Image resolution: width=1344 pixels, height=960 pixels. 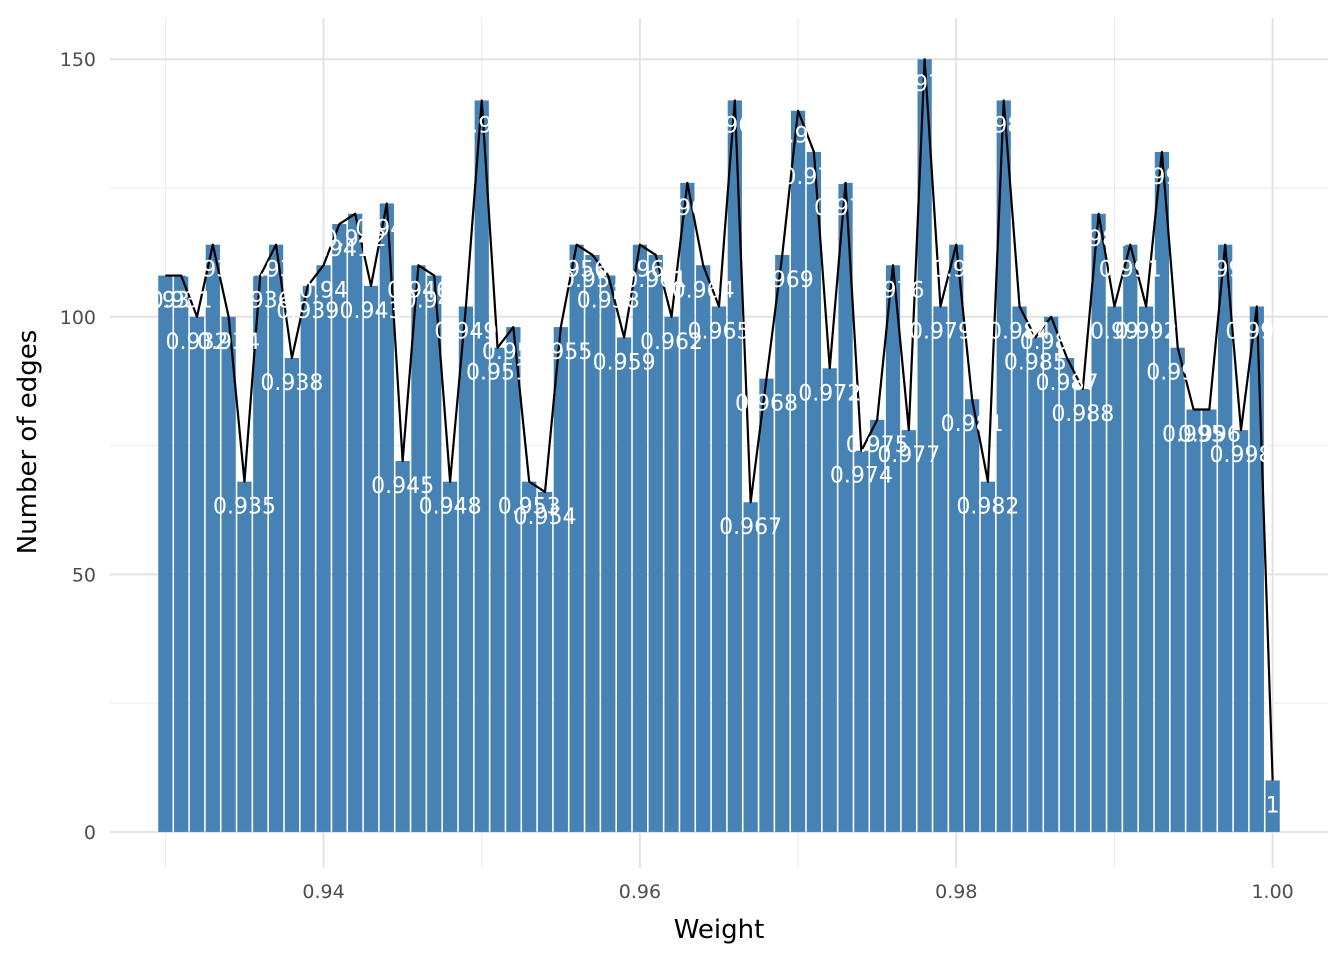 I want to click on x-tick-label: 0.98, so click(x=956, y=892).